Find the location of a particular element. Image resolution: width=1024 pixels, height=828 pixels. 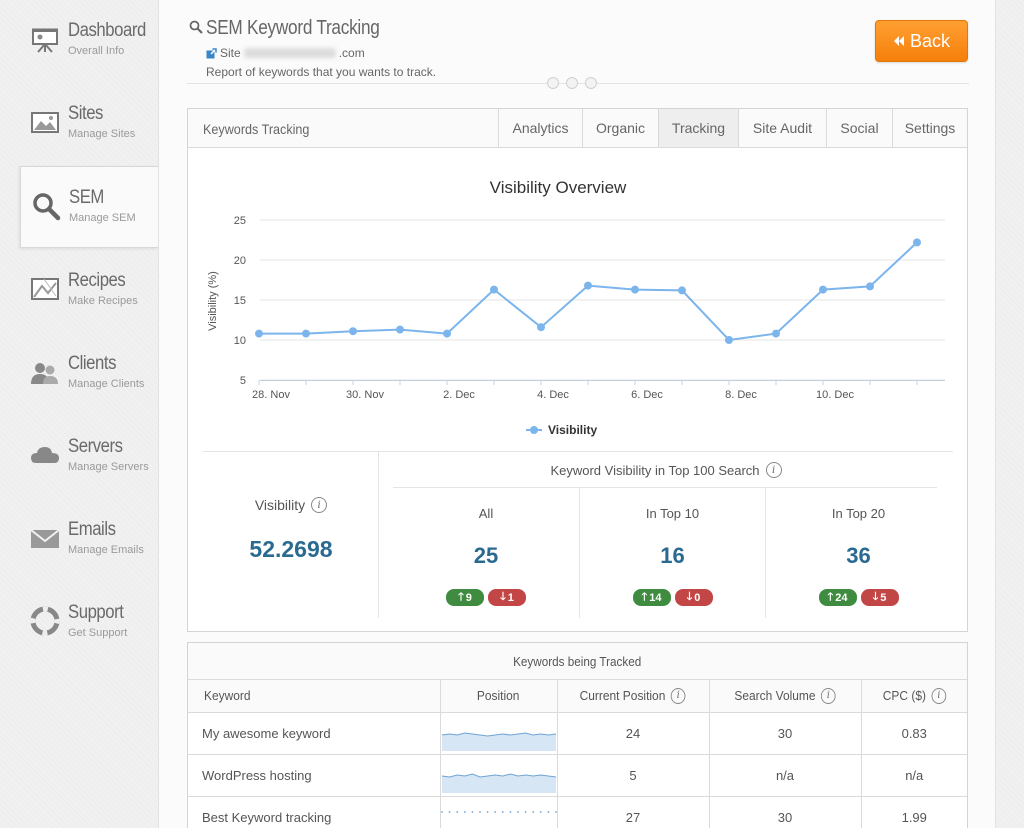

y-tick-label: 15 is located at coordinates (240, 301).